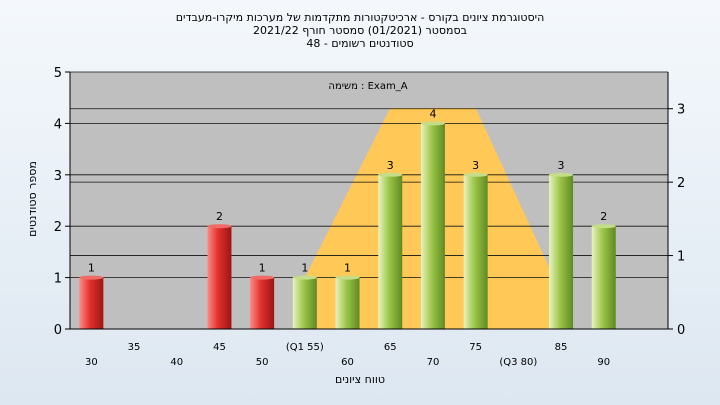 The width and height of the screenshot is (720, 405). Describe the element at coordinates (360, 379) in the screenshot. I see `x-axis-title: טווח ציונים` at that location.